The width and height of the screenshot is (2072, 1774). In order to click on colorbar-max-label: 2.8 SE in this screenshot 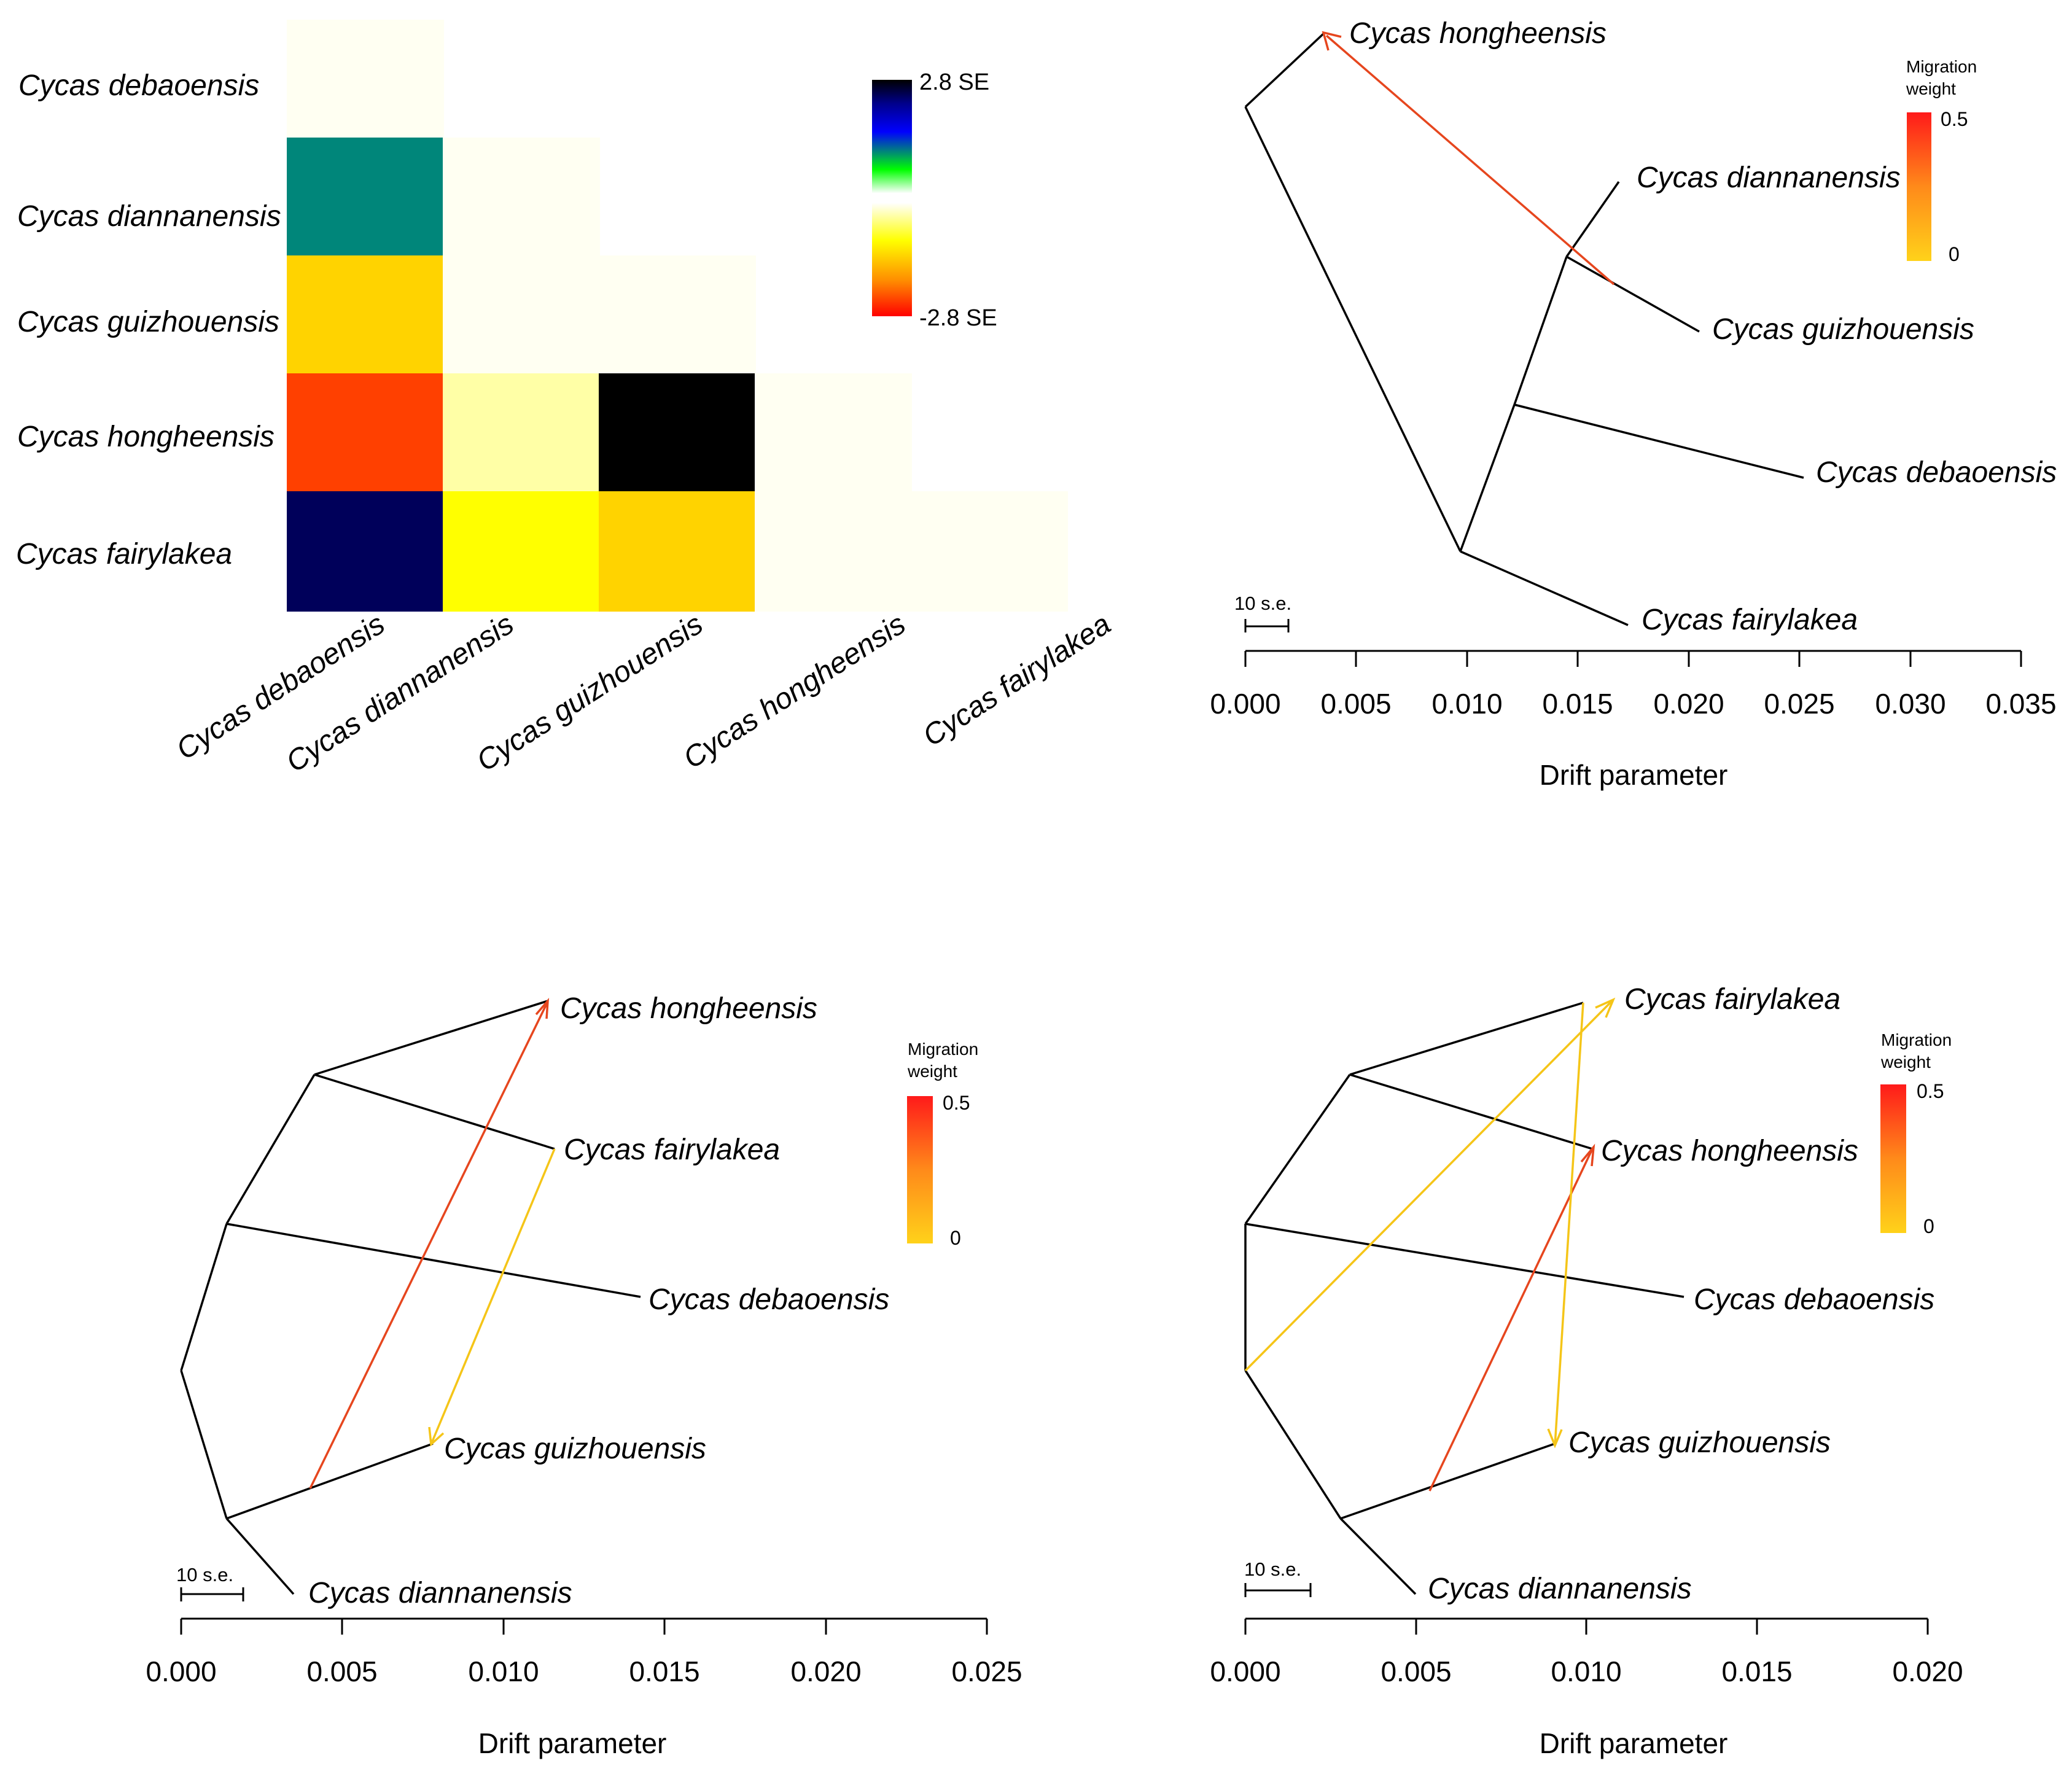, I will do `click(954, 82)`.